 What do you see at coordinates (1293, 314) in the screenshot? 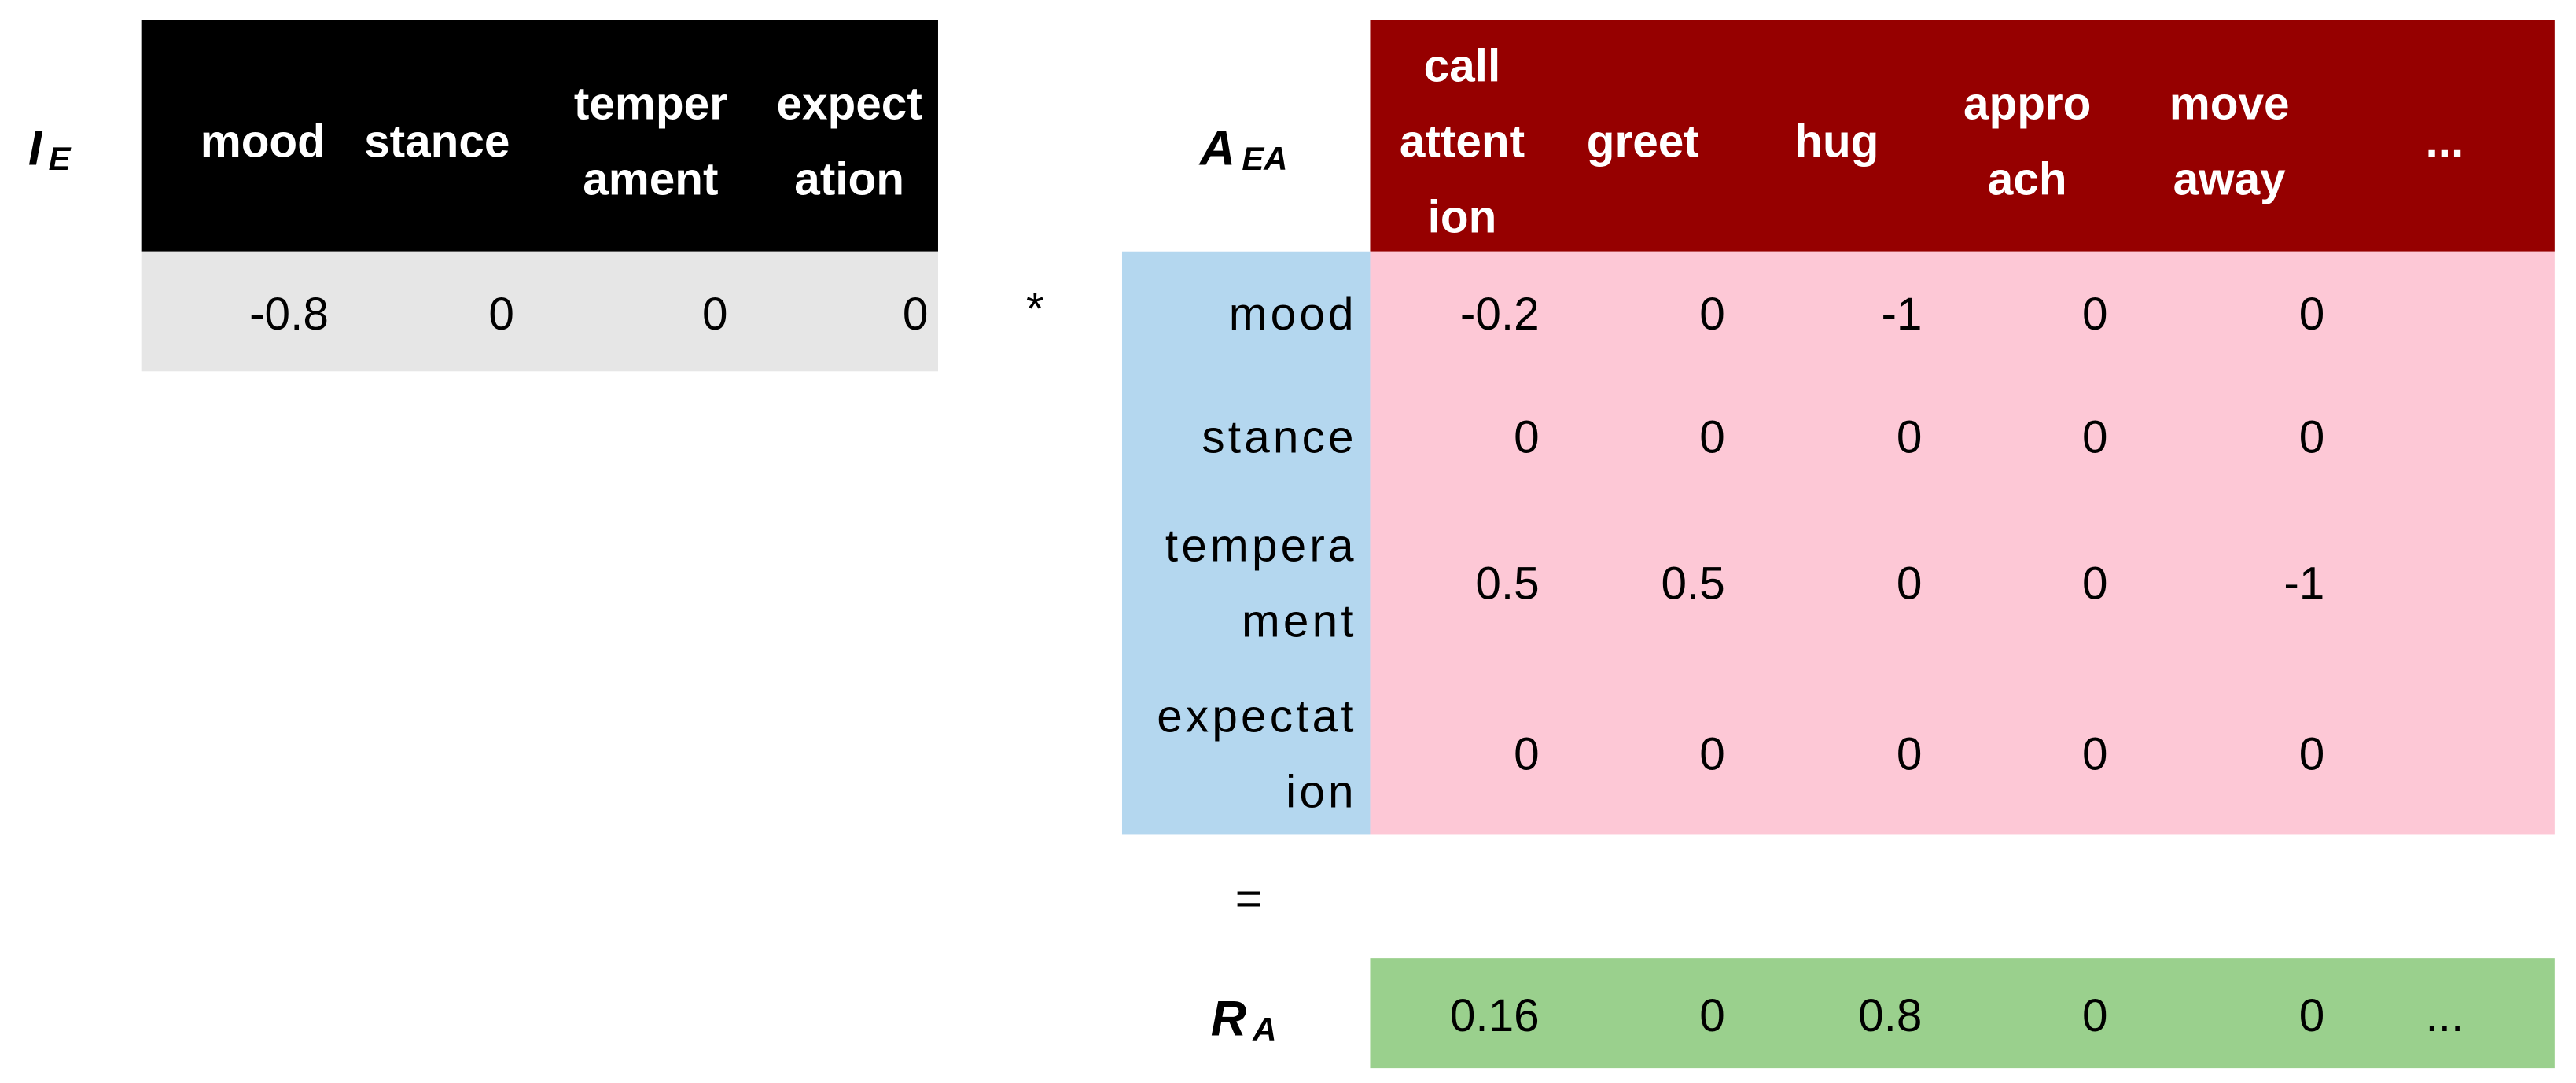
I see `matrix-row-label: mood` at bounding box center [1293, 314].